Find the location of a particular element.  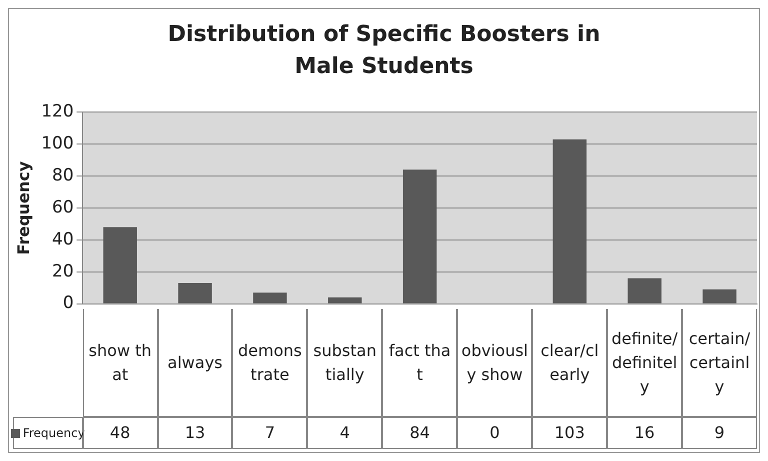

x-tick-label: definite/definitely is located at coordinates (644, 363).